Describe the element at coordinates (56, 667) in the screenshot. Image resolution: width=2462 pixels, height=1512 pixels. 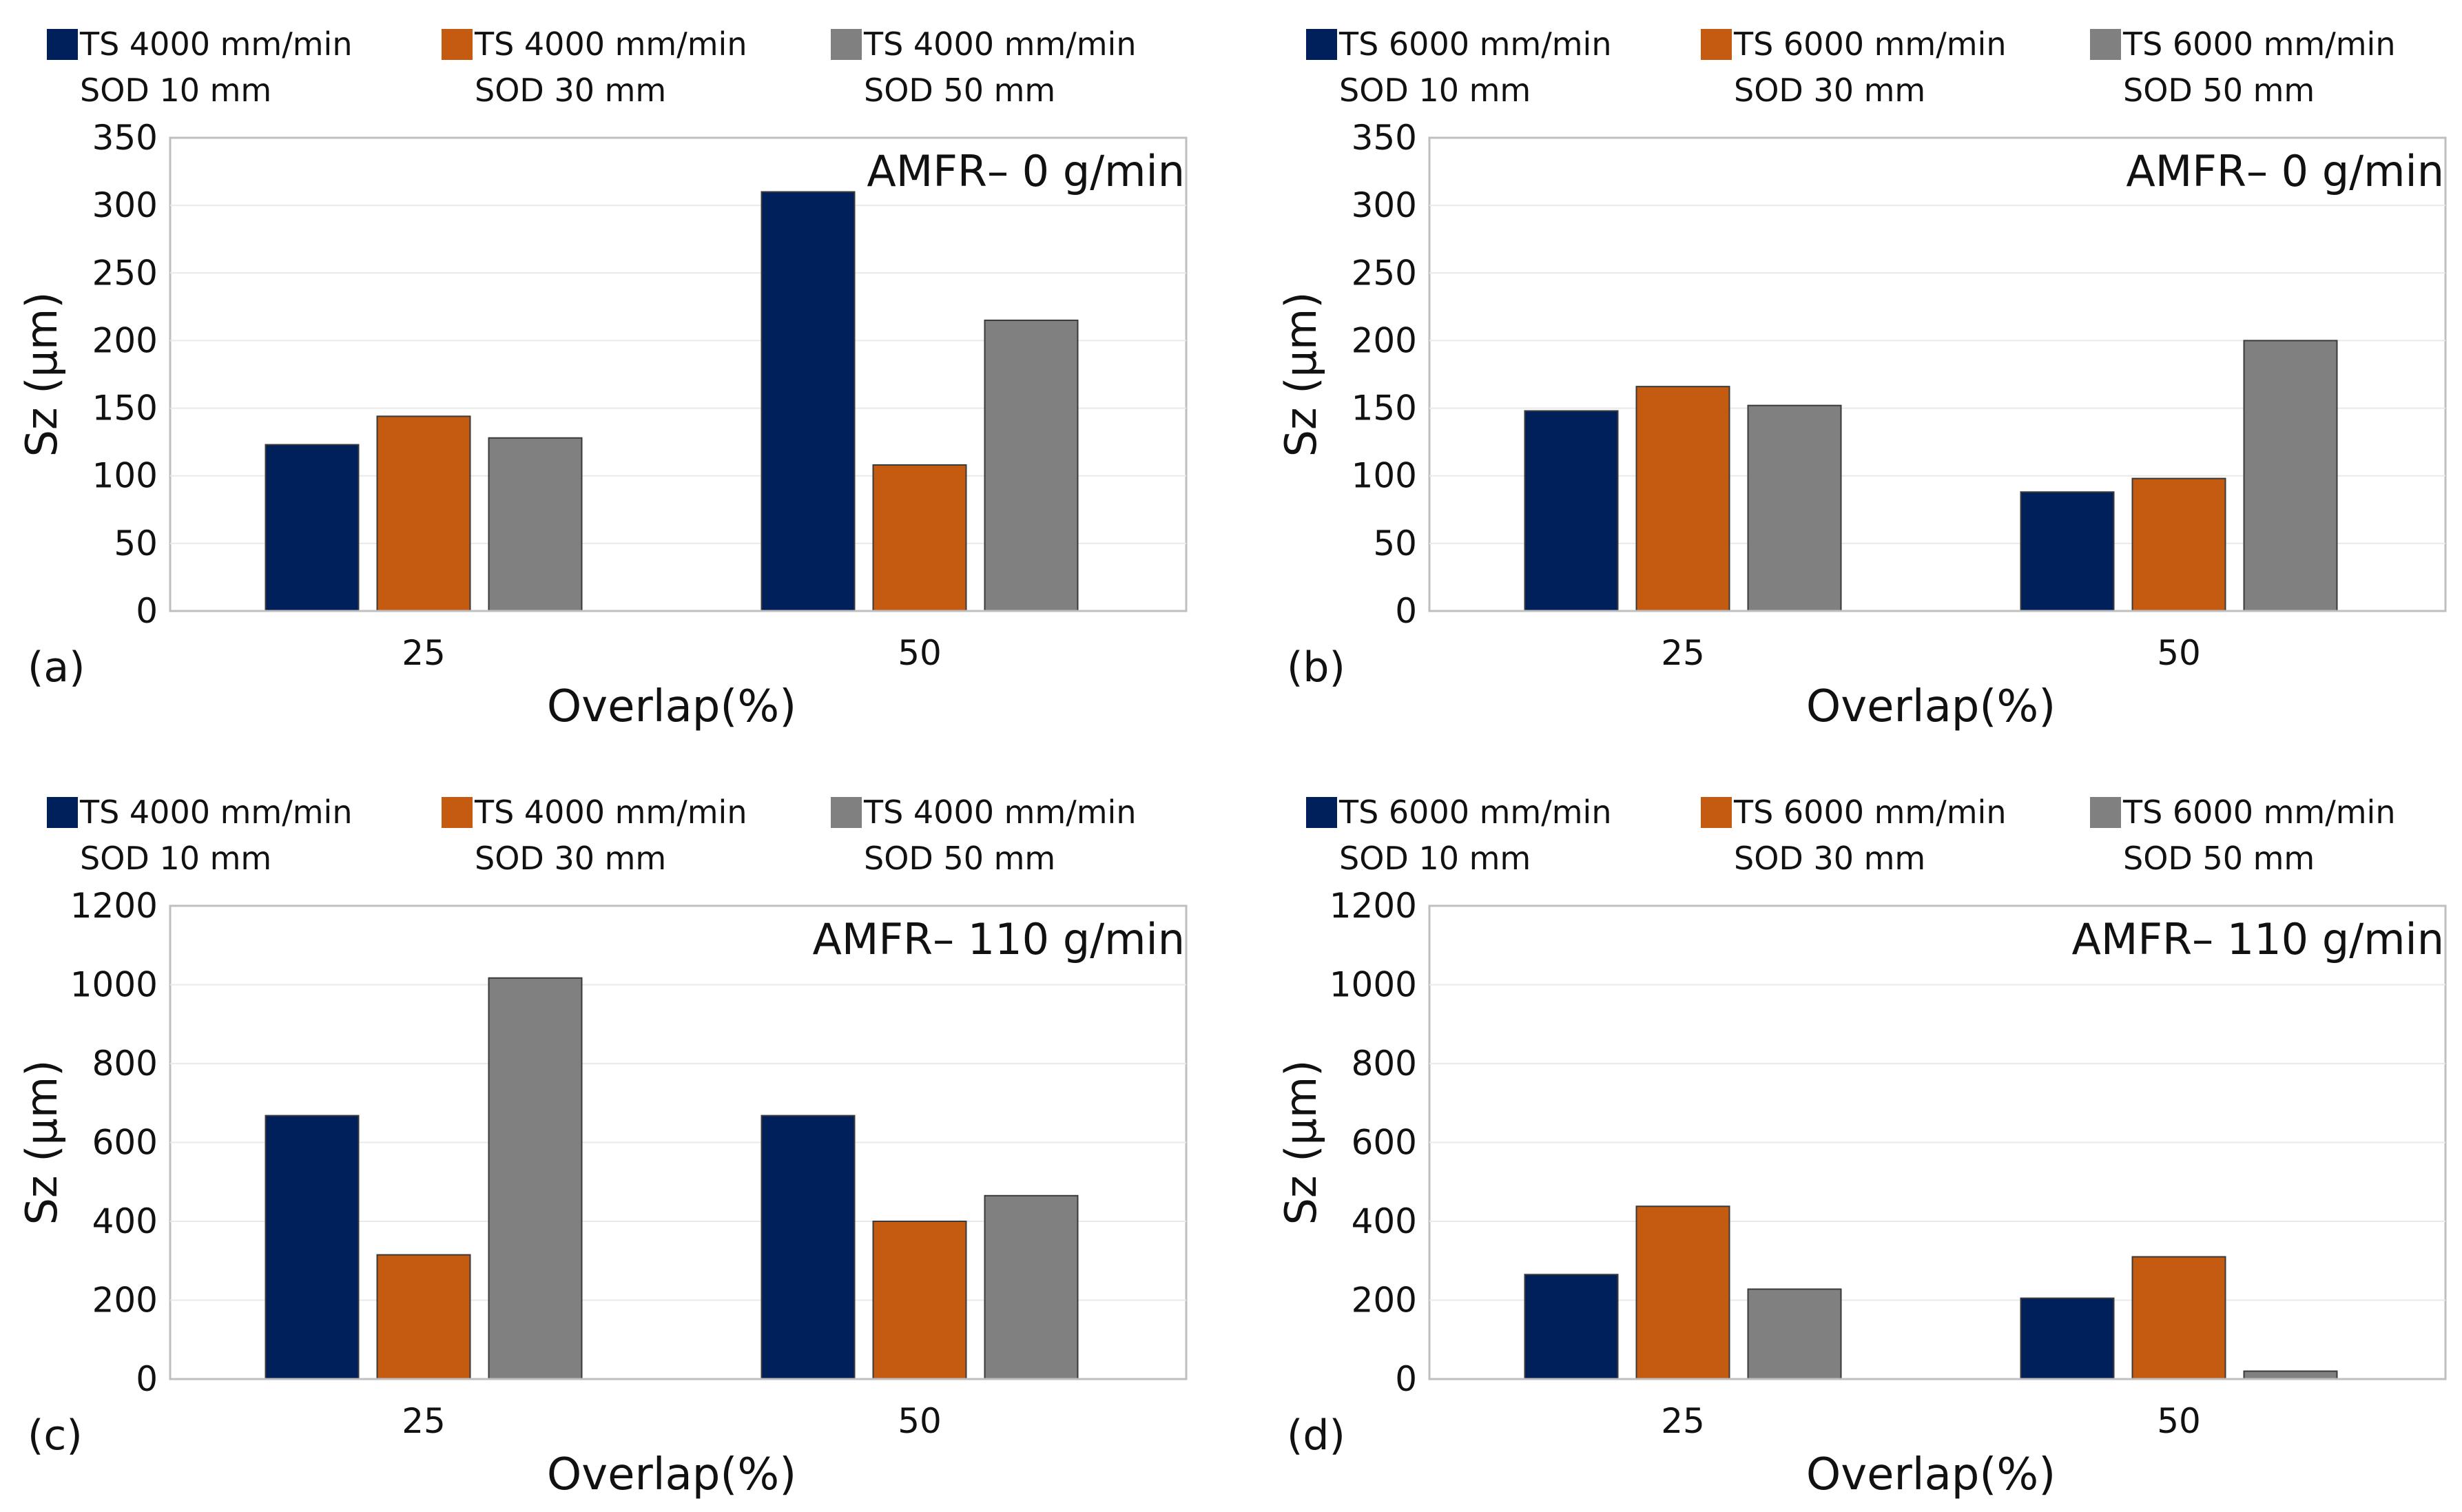
I see `panel-label: (a)` at that location.